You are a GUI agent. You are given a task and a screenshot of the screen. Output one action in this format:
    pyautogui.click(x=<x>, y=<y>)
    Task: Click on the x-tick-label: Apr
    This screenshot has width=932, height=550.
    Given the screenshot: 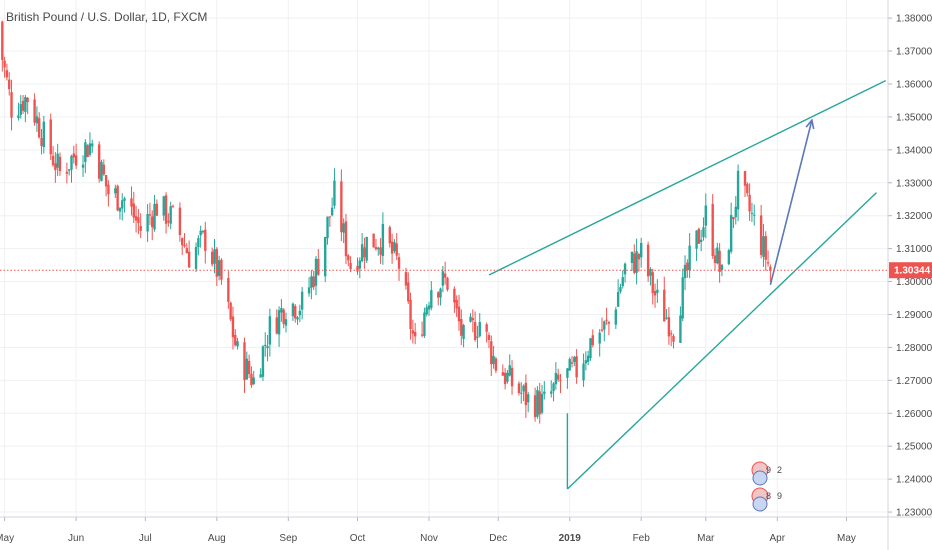 What is the action you would take?
    pyautogui.click(x=778, y=538)
    